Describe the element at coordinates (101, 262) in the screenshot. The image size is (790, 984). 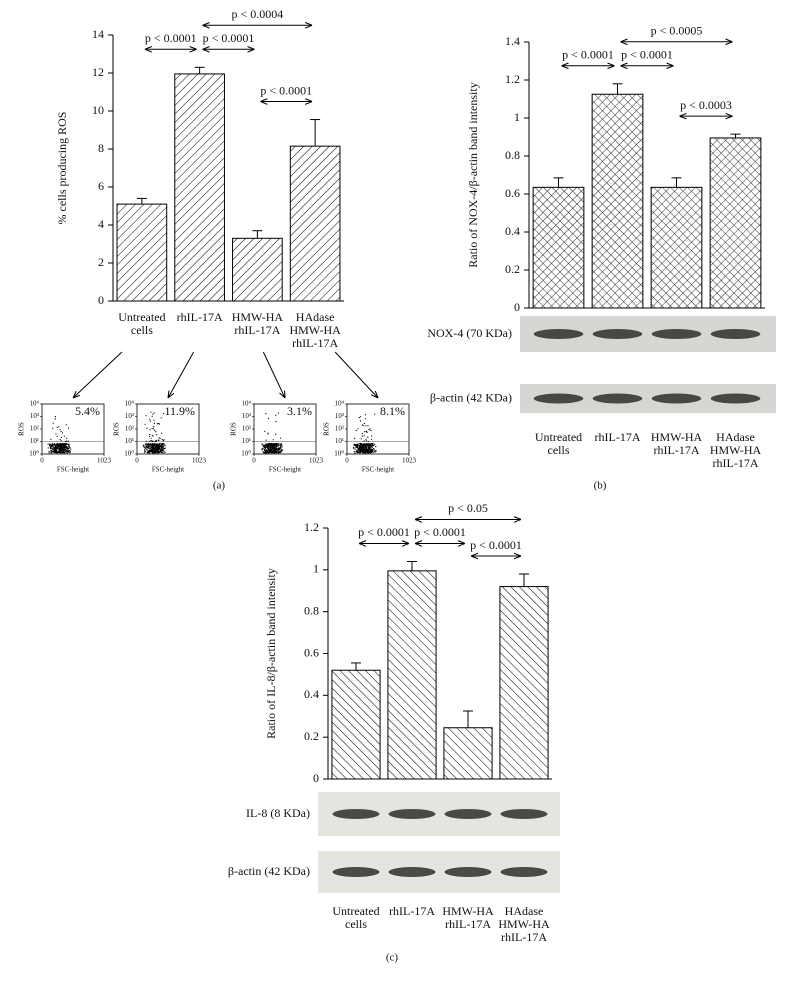
I see `y-tick-label: 2` at that location.